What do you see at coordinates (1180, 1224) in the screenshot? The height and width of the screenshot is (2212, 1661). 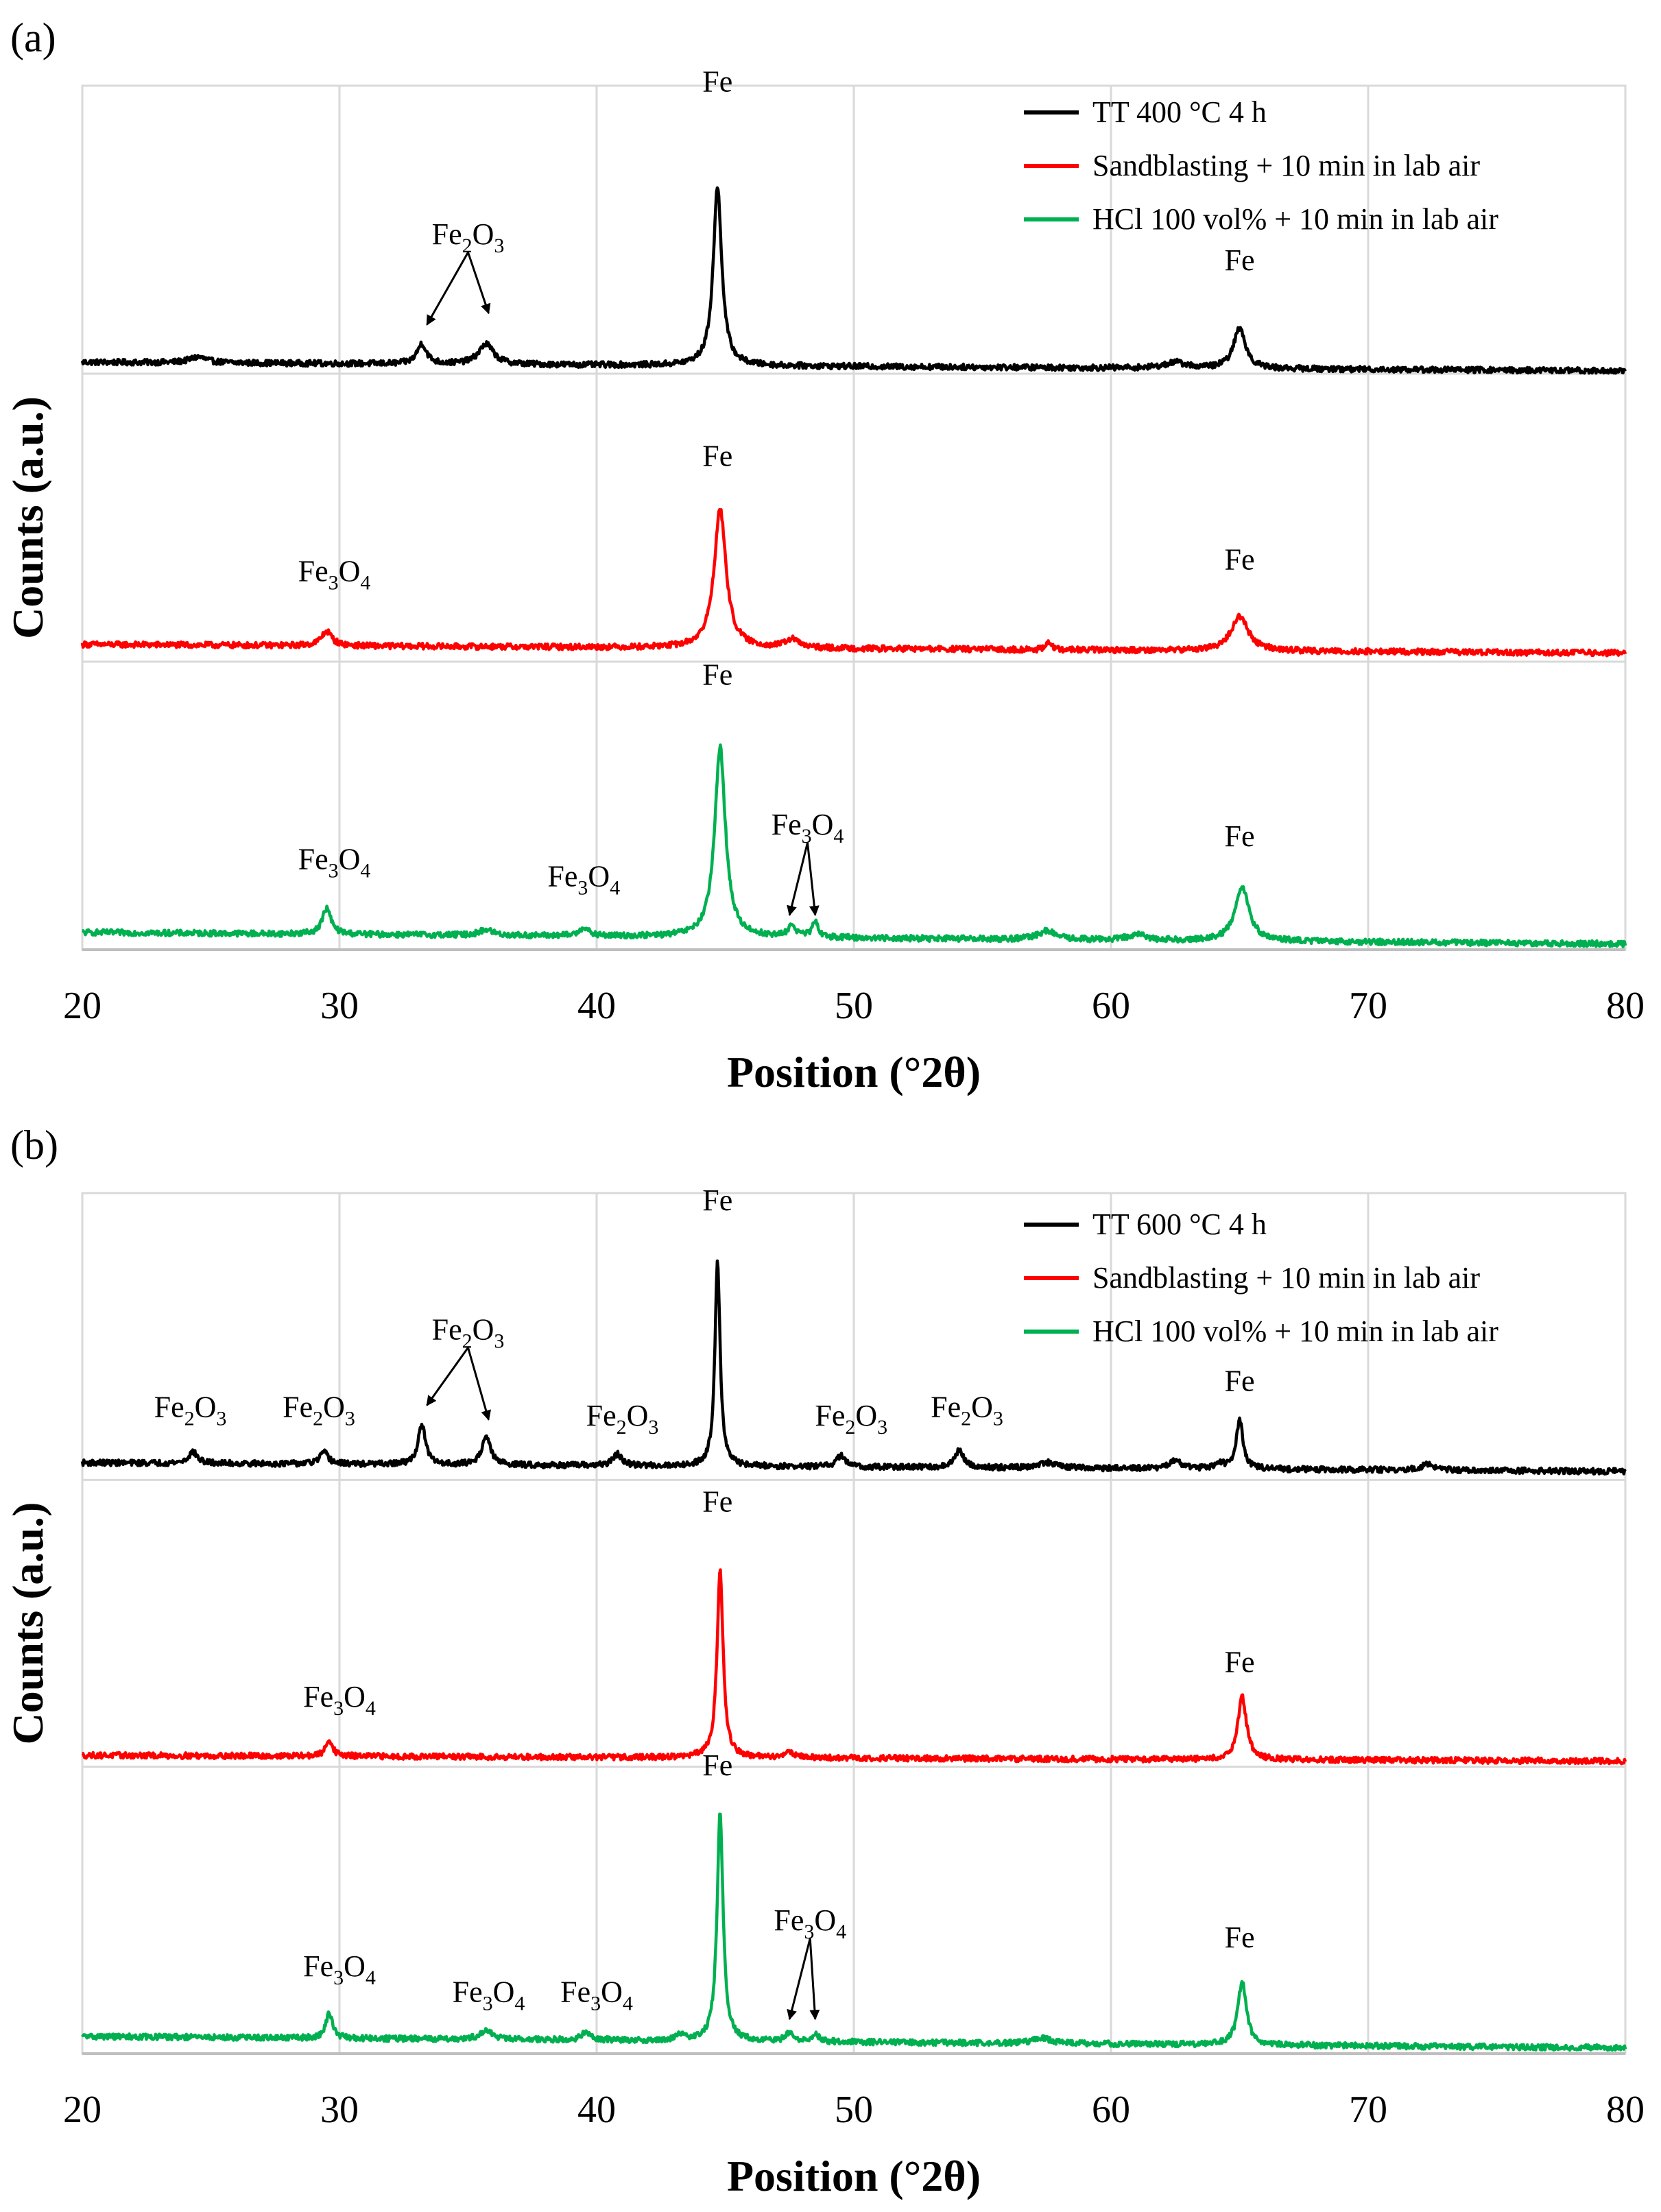 I see `legend-entry: TT 600 °C 4 h` at bounding box center [1180, 1224].